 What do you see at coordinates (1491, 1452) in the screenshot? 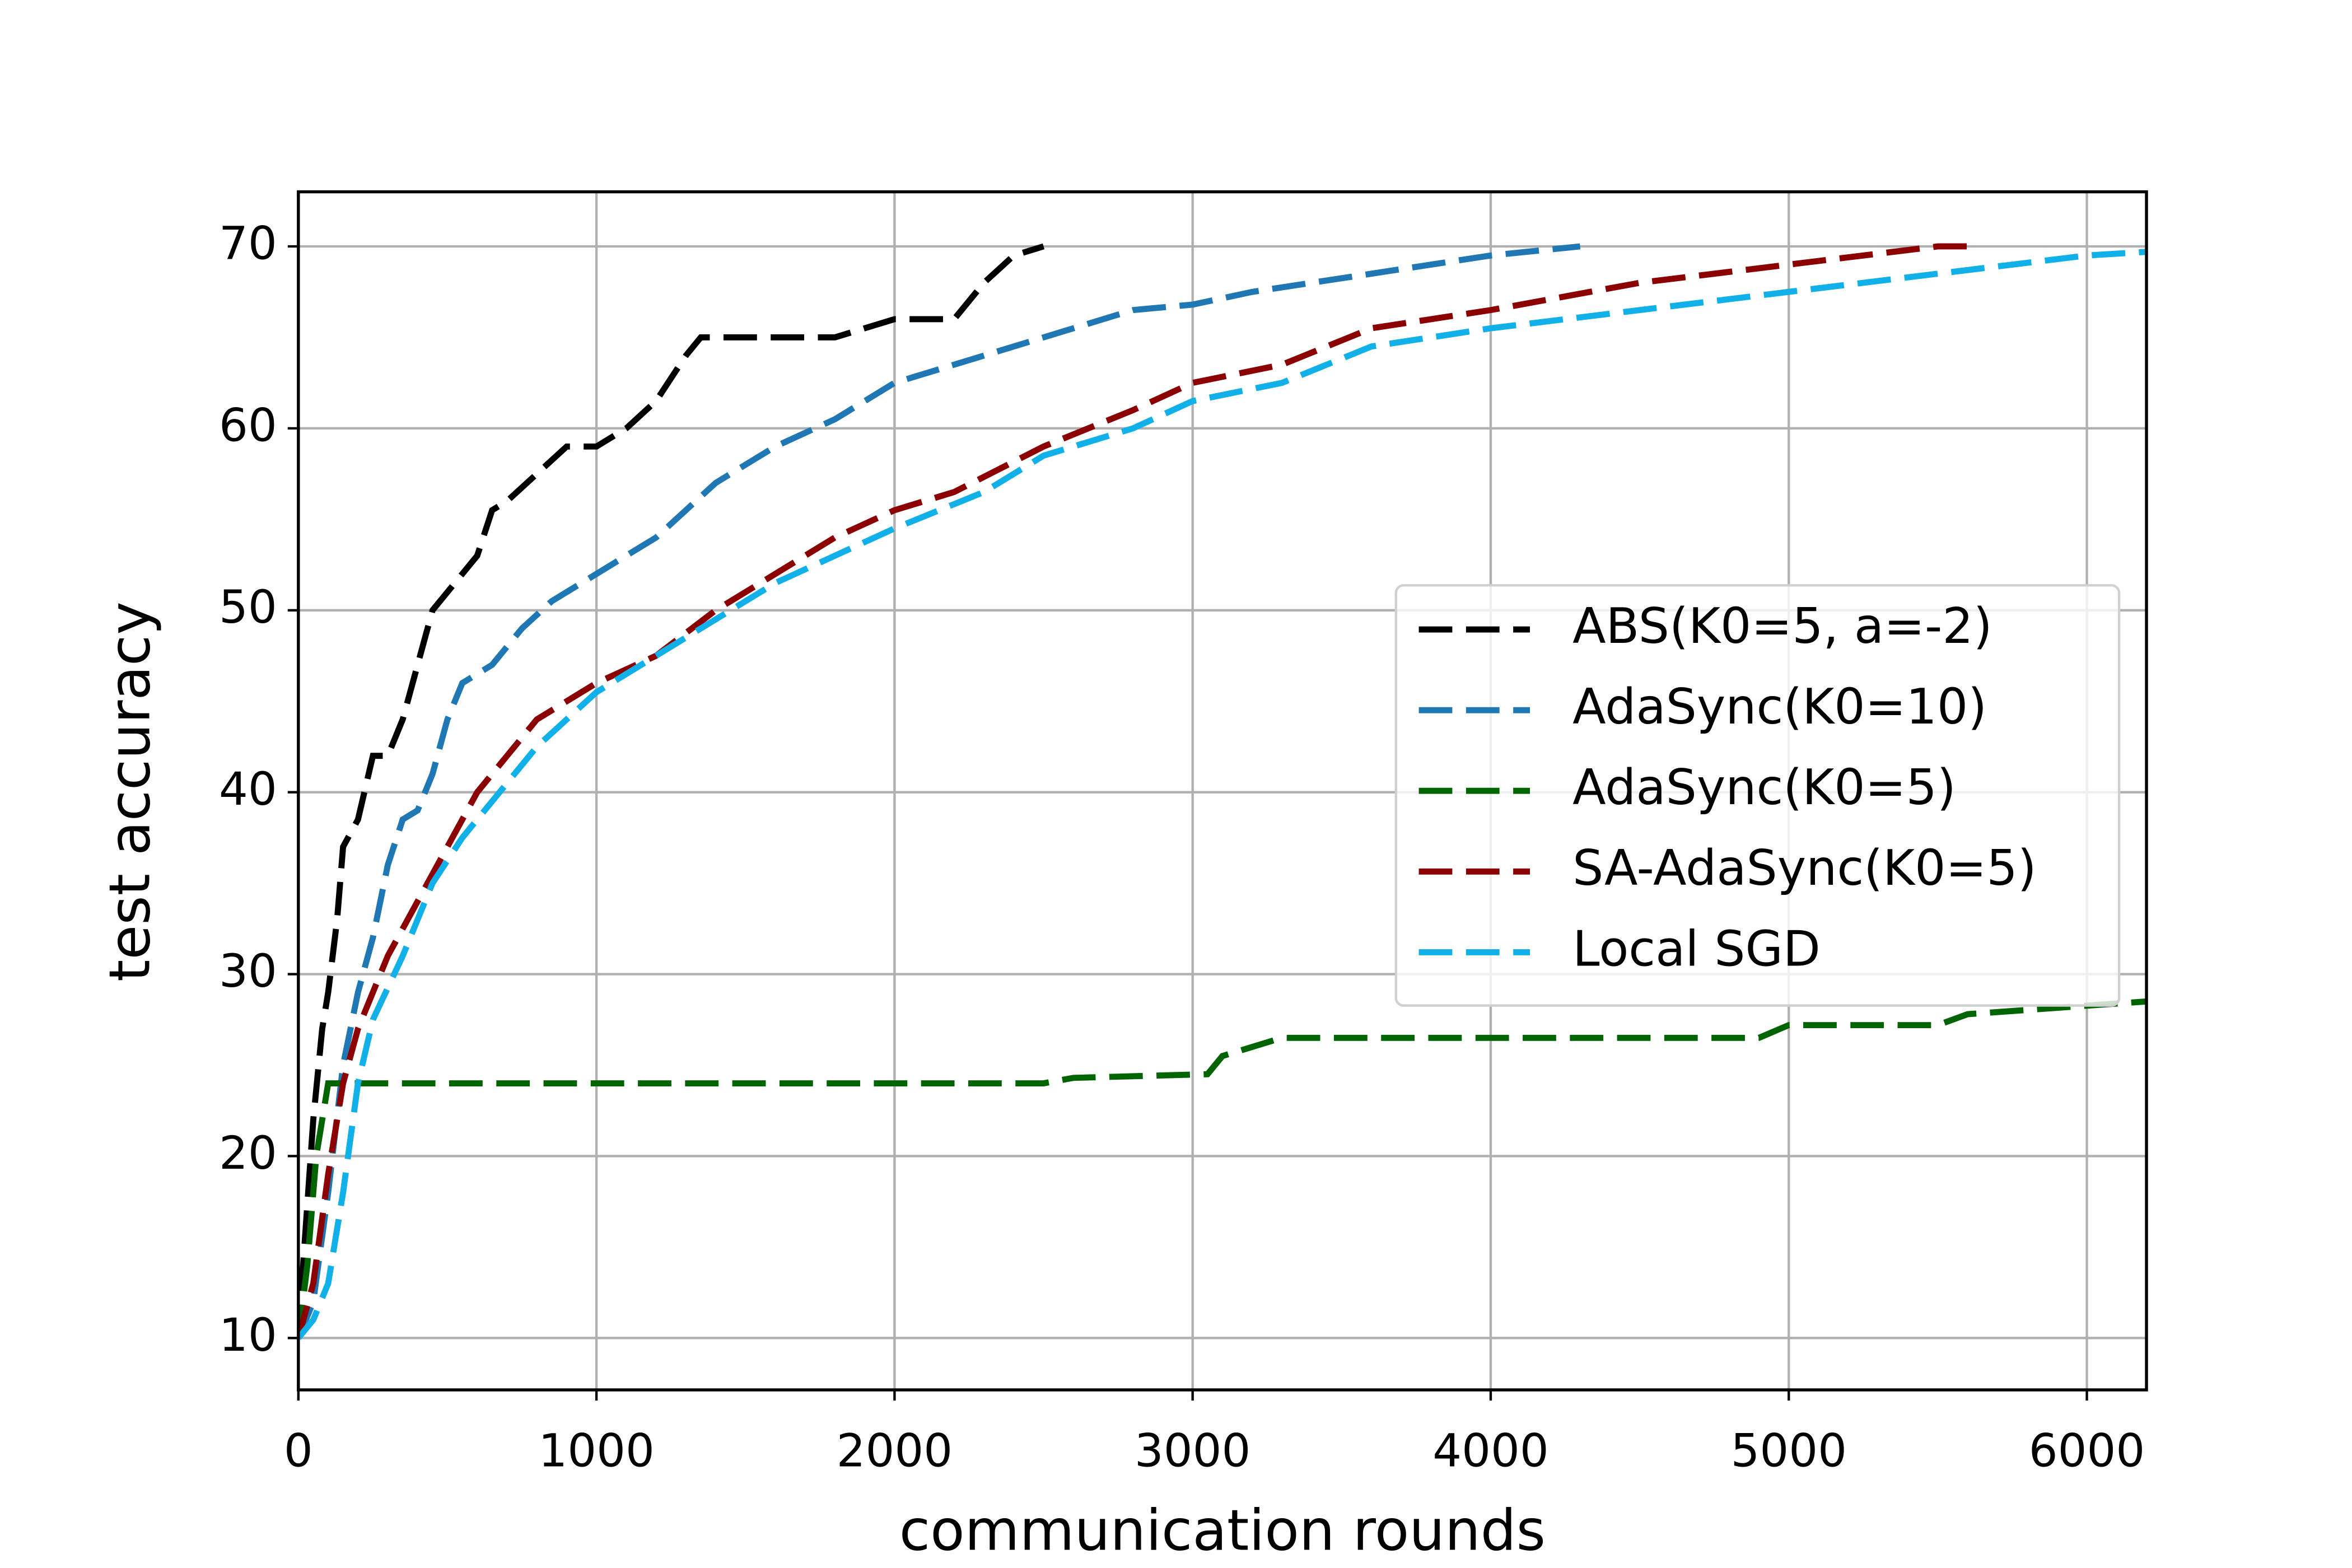
I see `x-tick-label: 4000` at bounding box center [1491, 1452].